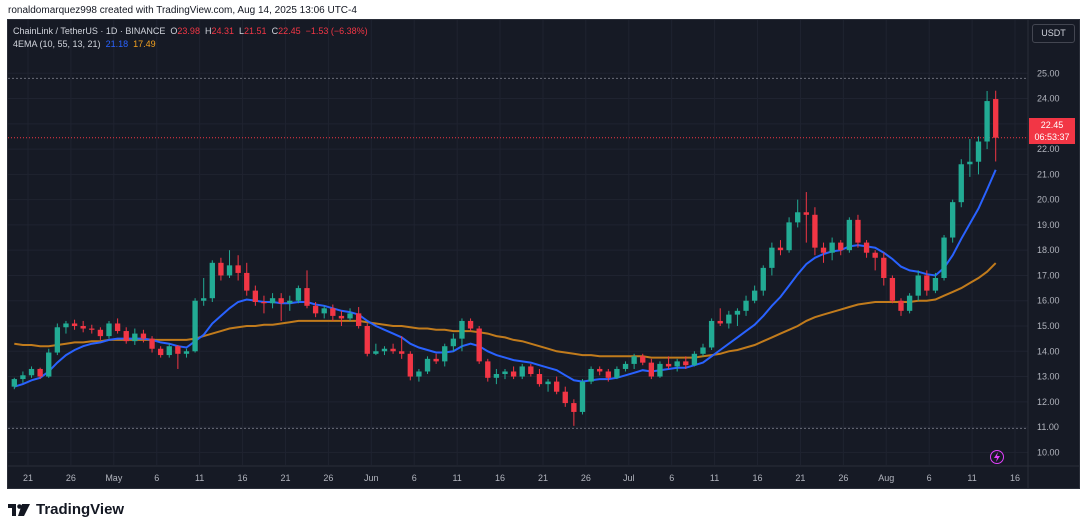 This screenshot has height=525, width=1080. What do you see at coordinates (19, 509) in the screenshot?
I see `tradingview-logo-icon` at bounding box center [19, 509].